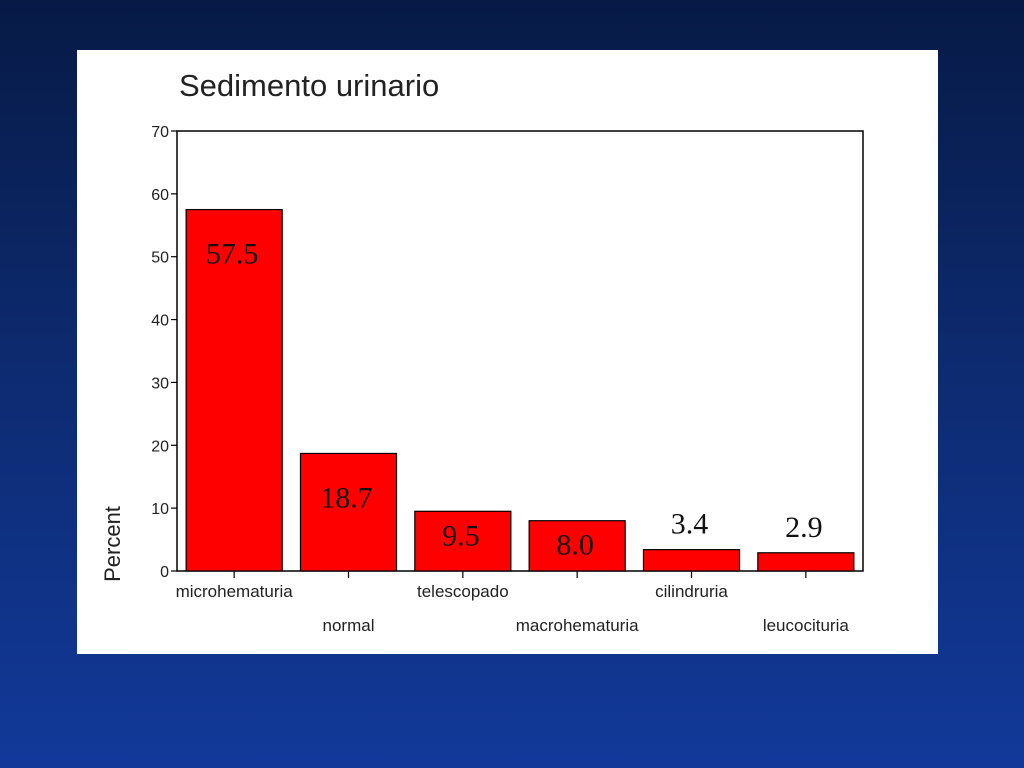  What do you see at coordinates (232, 254) in the screenshot?
I see `data-label: 57.5` at bounding box center [232, 254].